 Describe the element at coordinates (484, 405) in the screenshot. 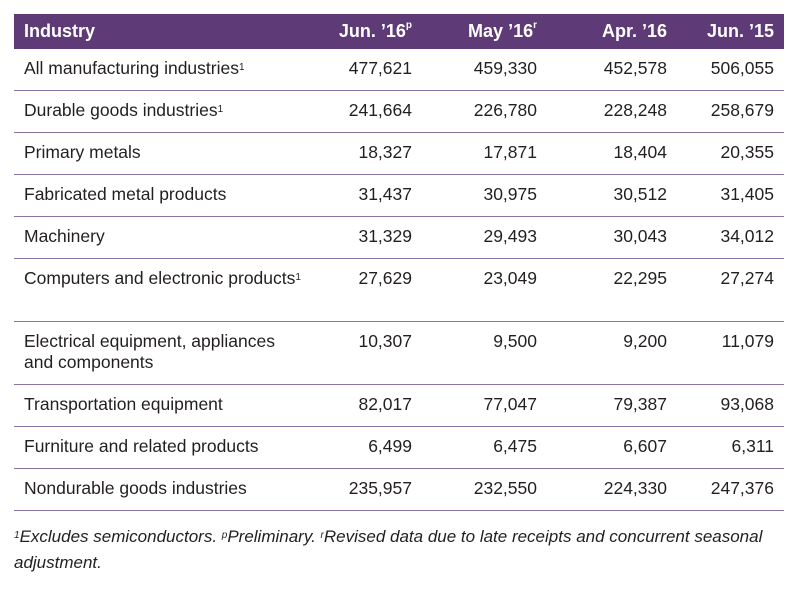

I see `value-cell-may-16: 77,047` at that location.